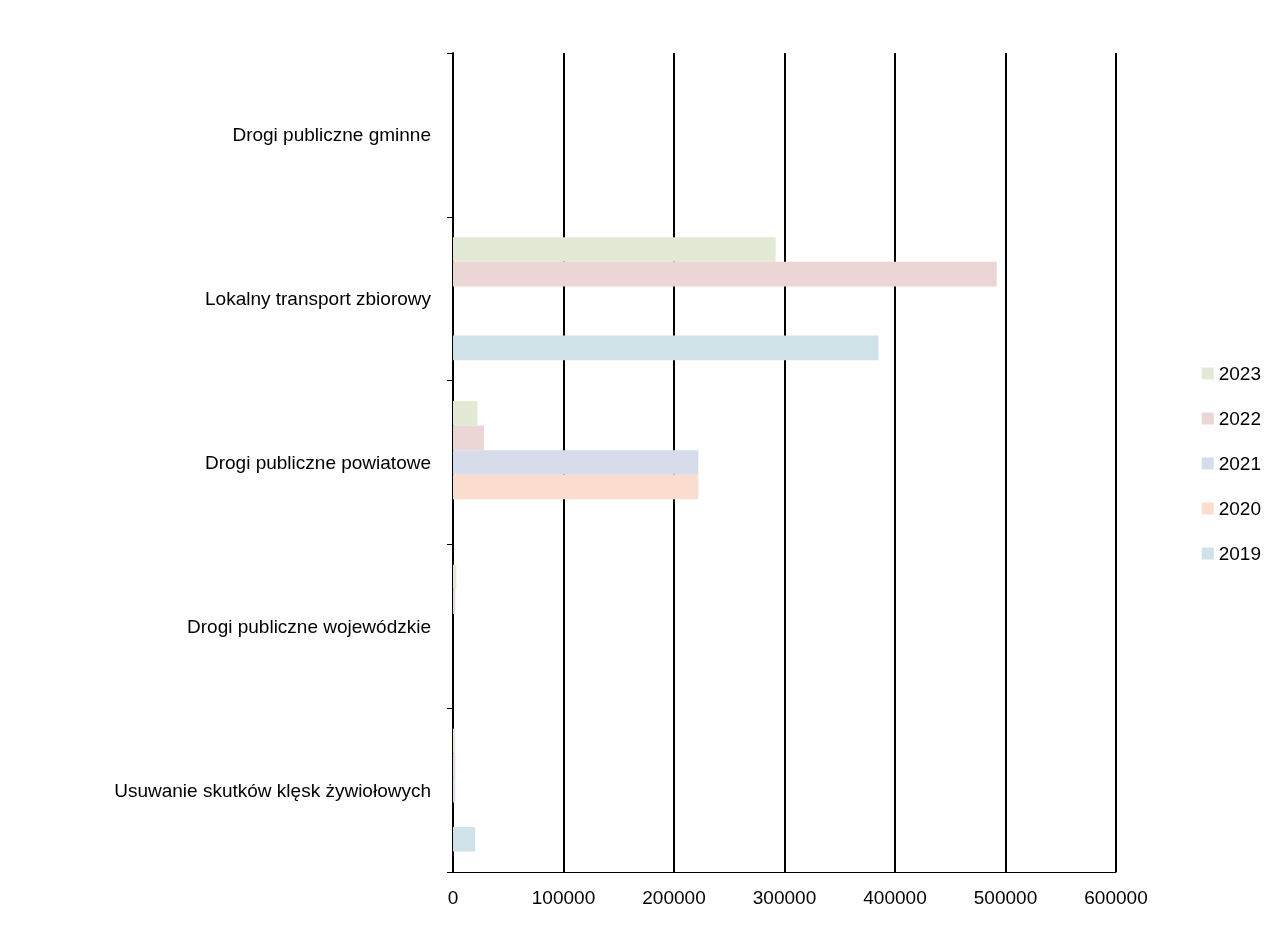 The image size is (1282, 927). Describe the element at coordinates (1240, 463) in the screenshot. I see `legend-label: 2021` at that location.